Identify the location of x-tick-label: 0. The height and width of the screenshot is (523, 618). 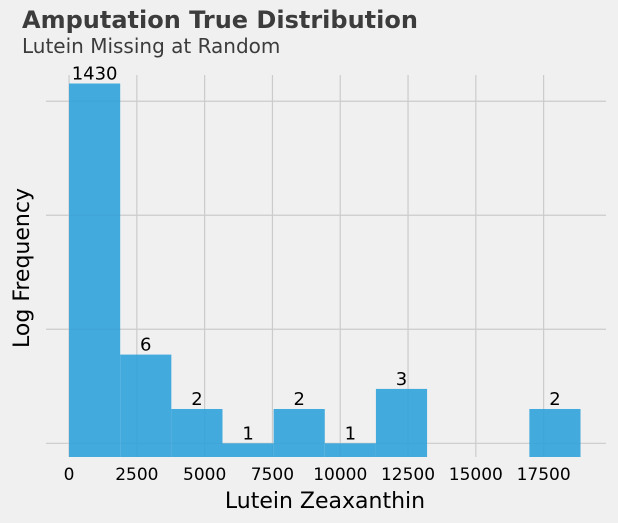
(69, 475).